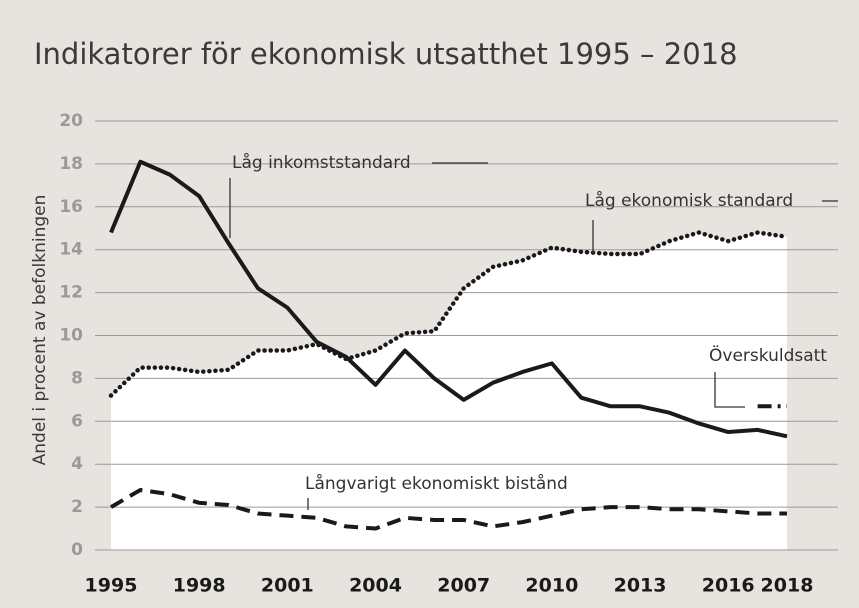  Describe the element at coordinates (199, 586) in the screenshot. I see `x-tick-label: 1998` at that location.